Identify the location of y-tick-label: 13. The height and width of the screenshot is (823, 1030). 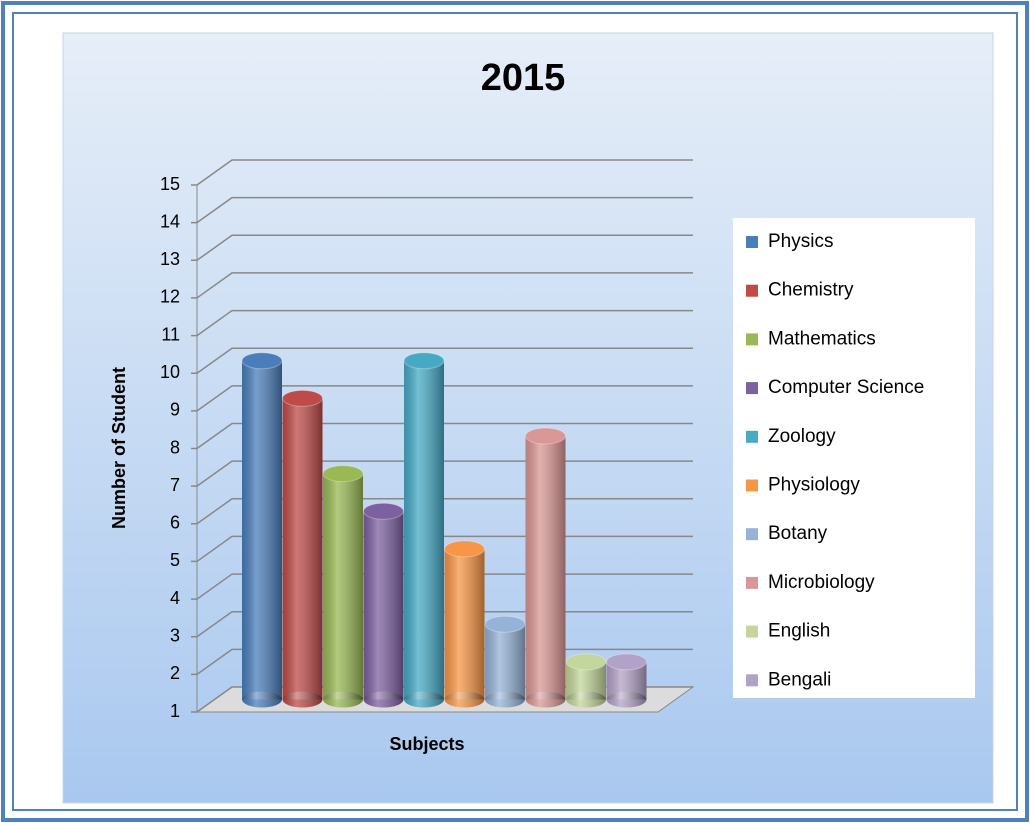
(170, 259).